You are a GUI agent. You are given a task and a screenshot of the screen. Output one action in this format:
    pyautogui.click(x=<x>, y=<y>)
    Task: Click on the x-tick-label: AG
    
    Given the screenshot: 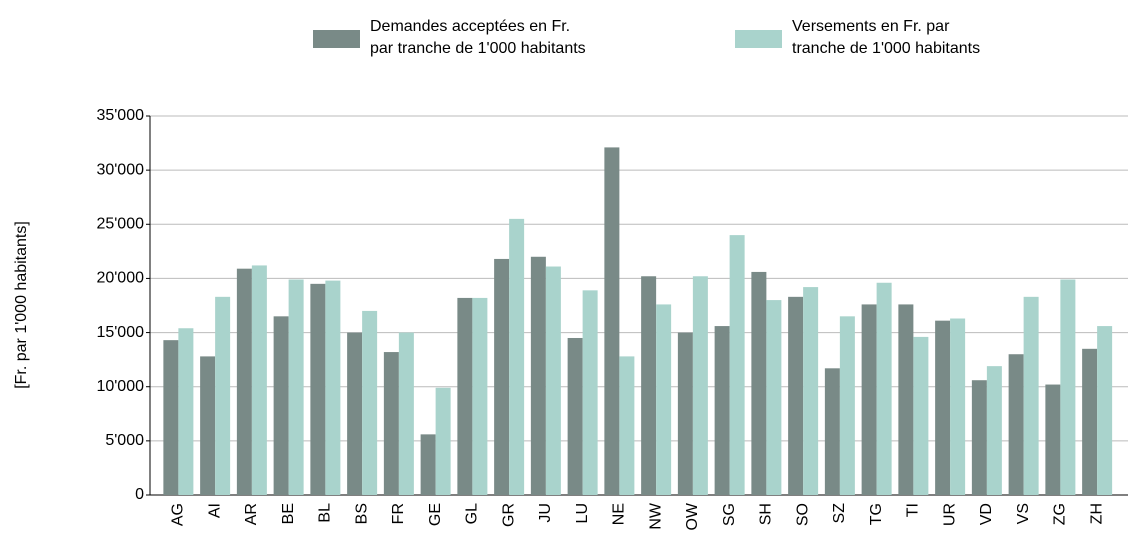 What is the action you would take?
    pyautogui.click(x=178, y=514)
    